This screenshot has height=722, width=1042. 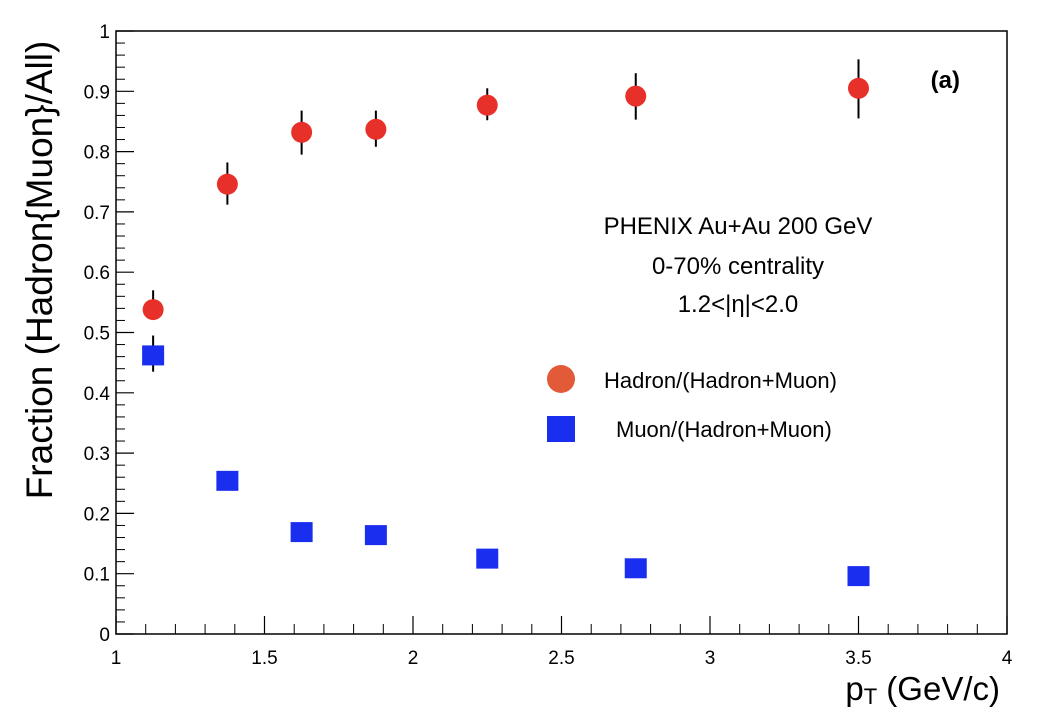 I want to click on x-axis-label-main: p, so click(x=854, y=688).